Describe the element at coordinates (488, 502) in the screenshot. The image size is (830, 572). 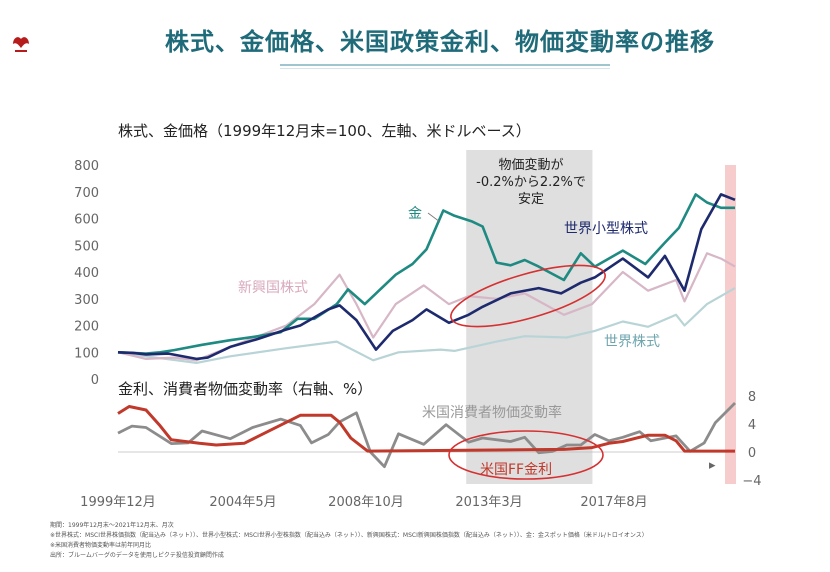
I see `x-axis-tick-label: 2013年3月` at that location.